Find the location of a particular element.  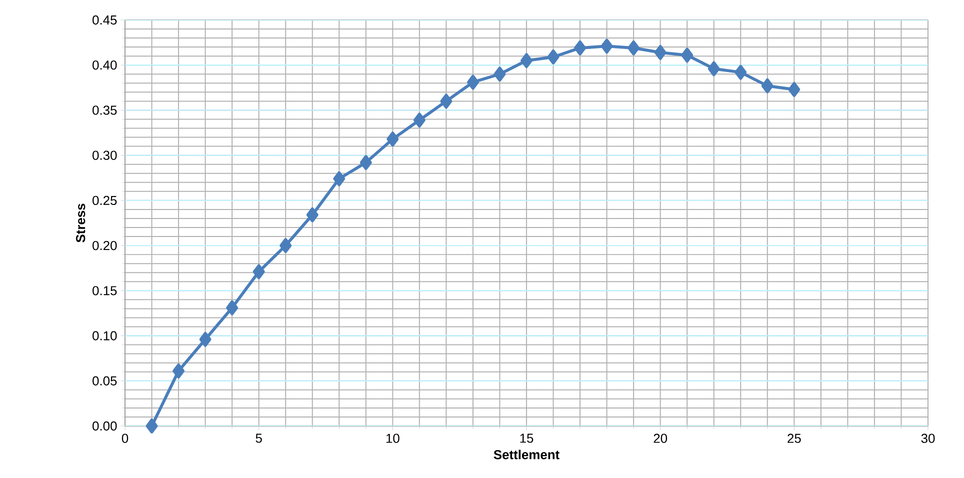

y-tick-label: 0.05 is located at coordinates (104, 381).